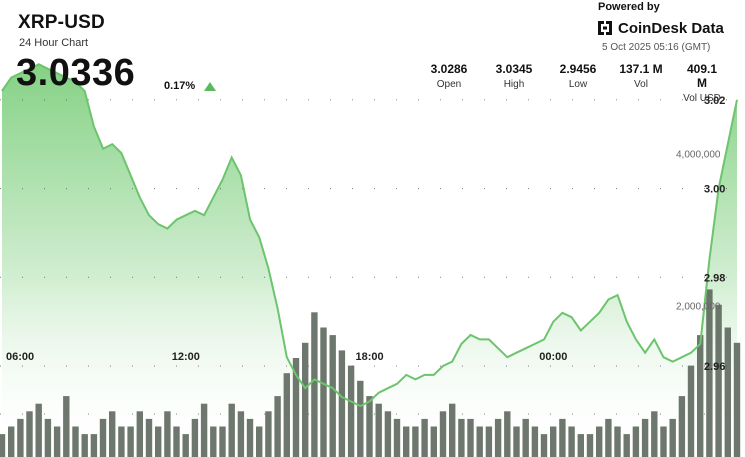 The height and width of the screenshot is (457, 745). What do you see at coordinates (698, 154) in the screenshot?
I see `volume-tick-label: 4,000,000` at bounding box center [698, 154].